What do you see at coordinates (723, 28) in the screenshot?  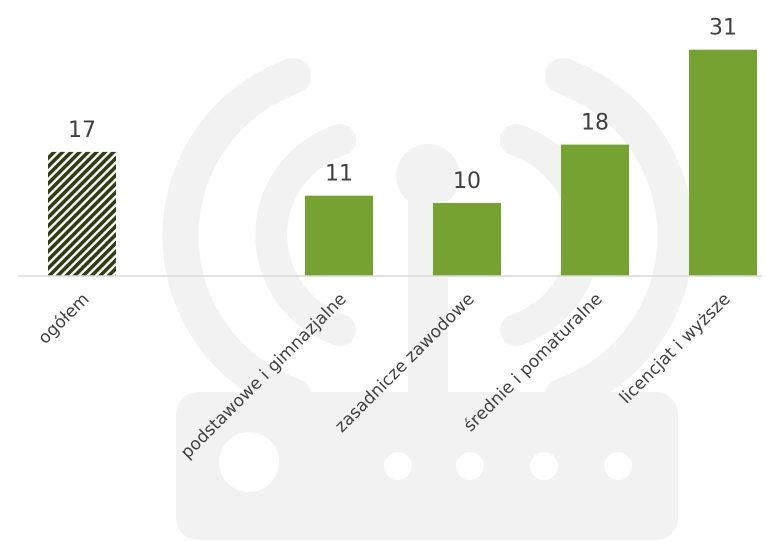 I see `value-label-5: 31` at bounding box center [723, 28].